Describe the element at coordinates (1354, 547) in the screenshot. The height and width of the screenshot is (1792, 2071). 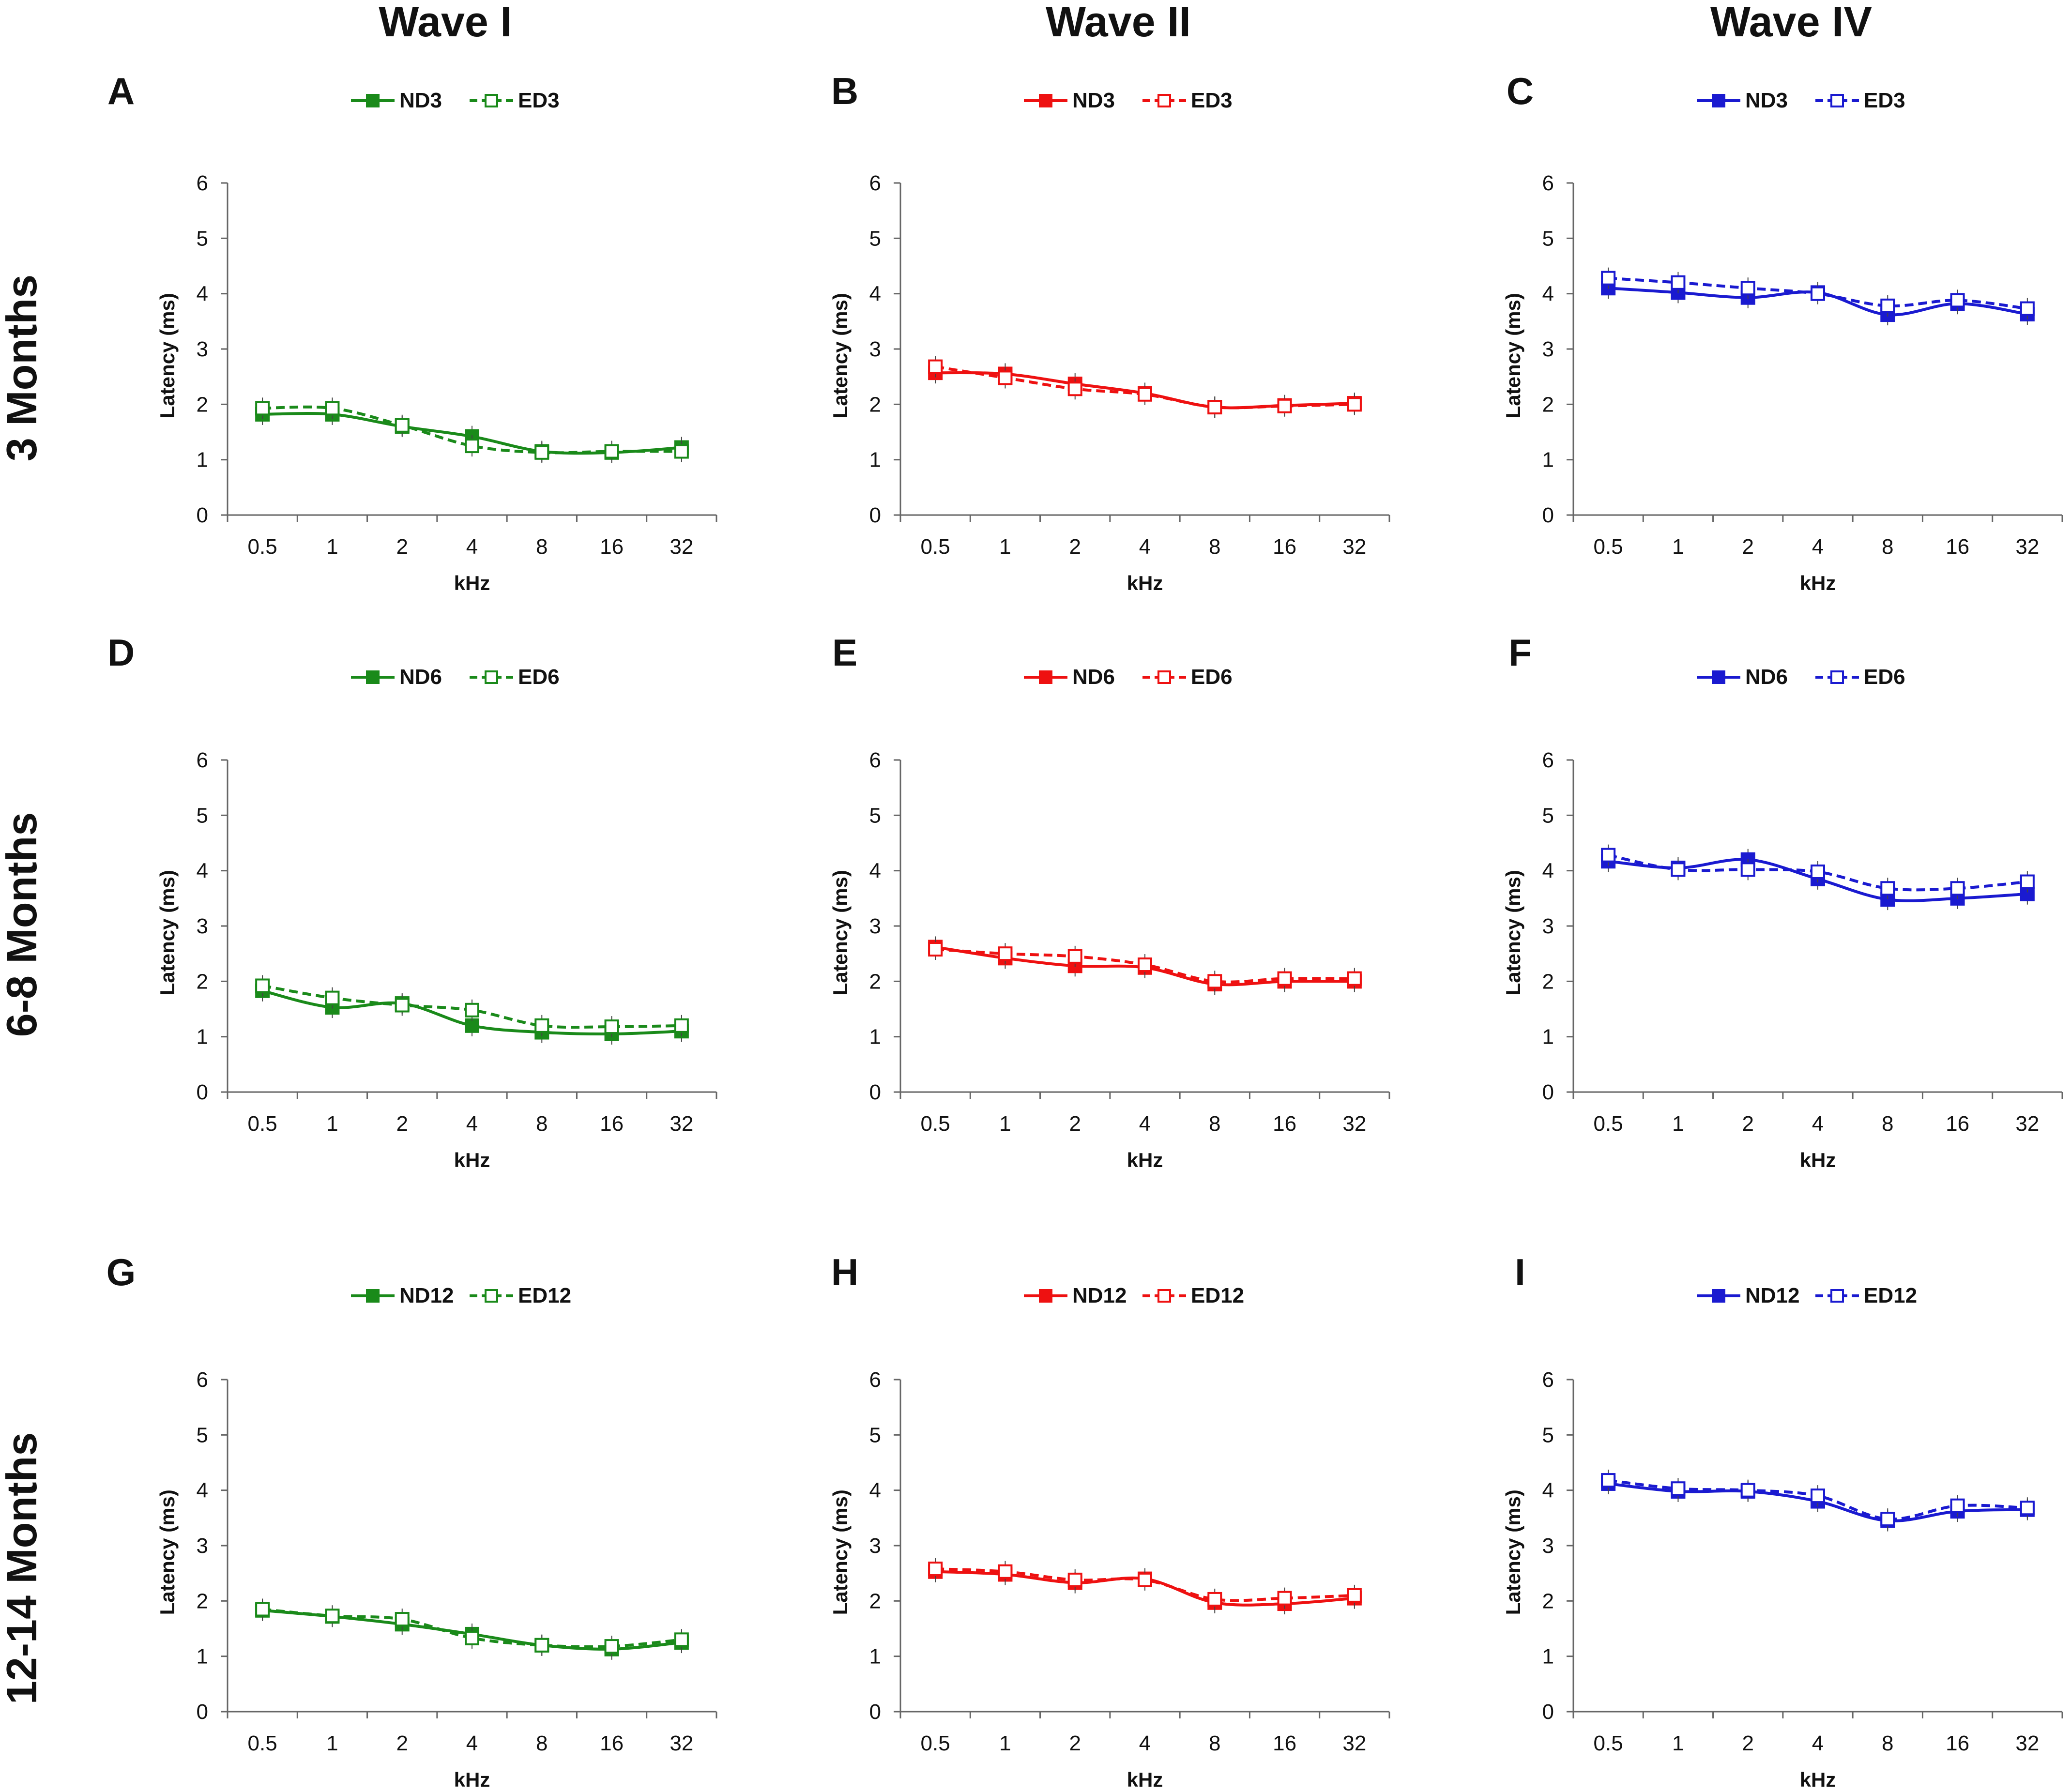
I see `panel-b-x-tick-label: 32` at that location.